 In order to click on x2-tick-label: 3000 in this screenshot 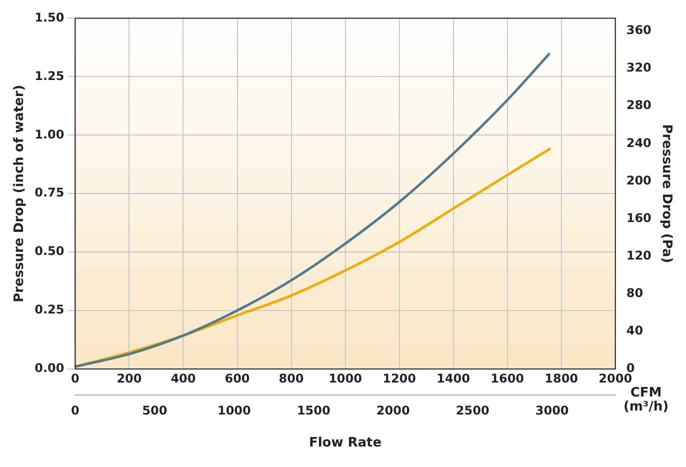, I will do `click(552, 410)`.